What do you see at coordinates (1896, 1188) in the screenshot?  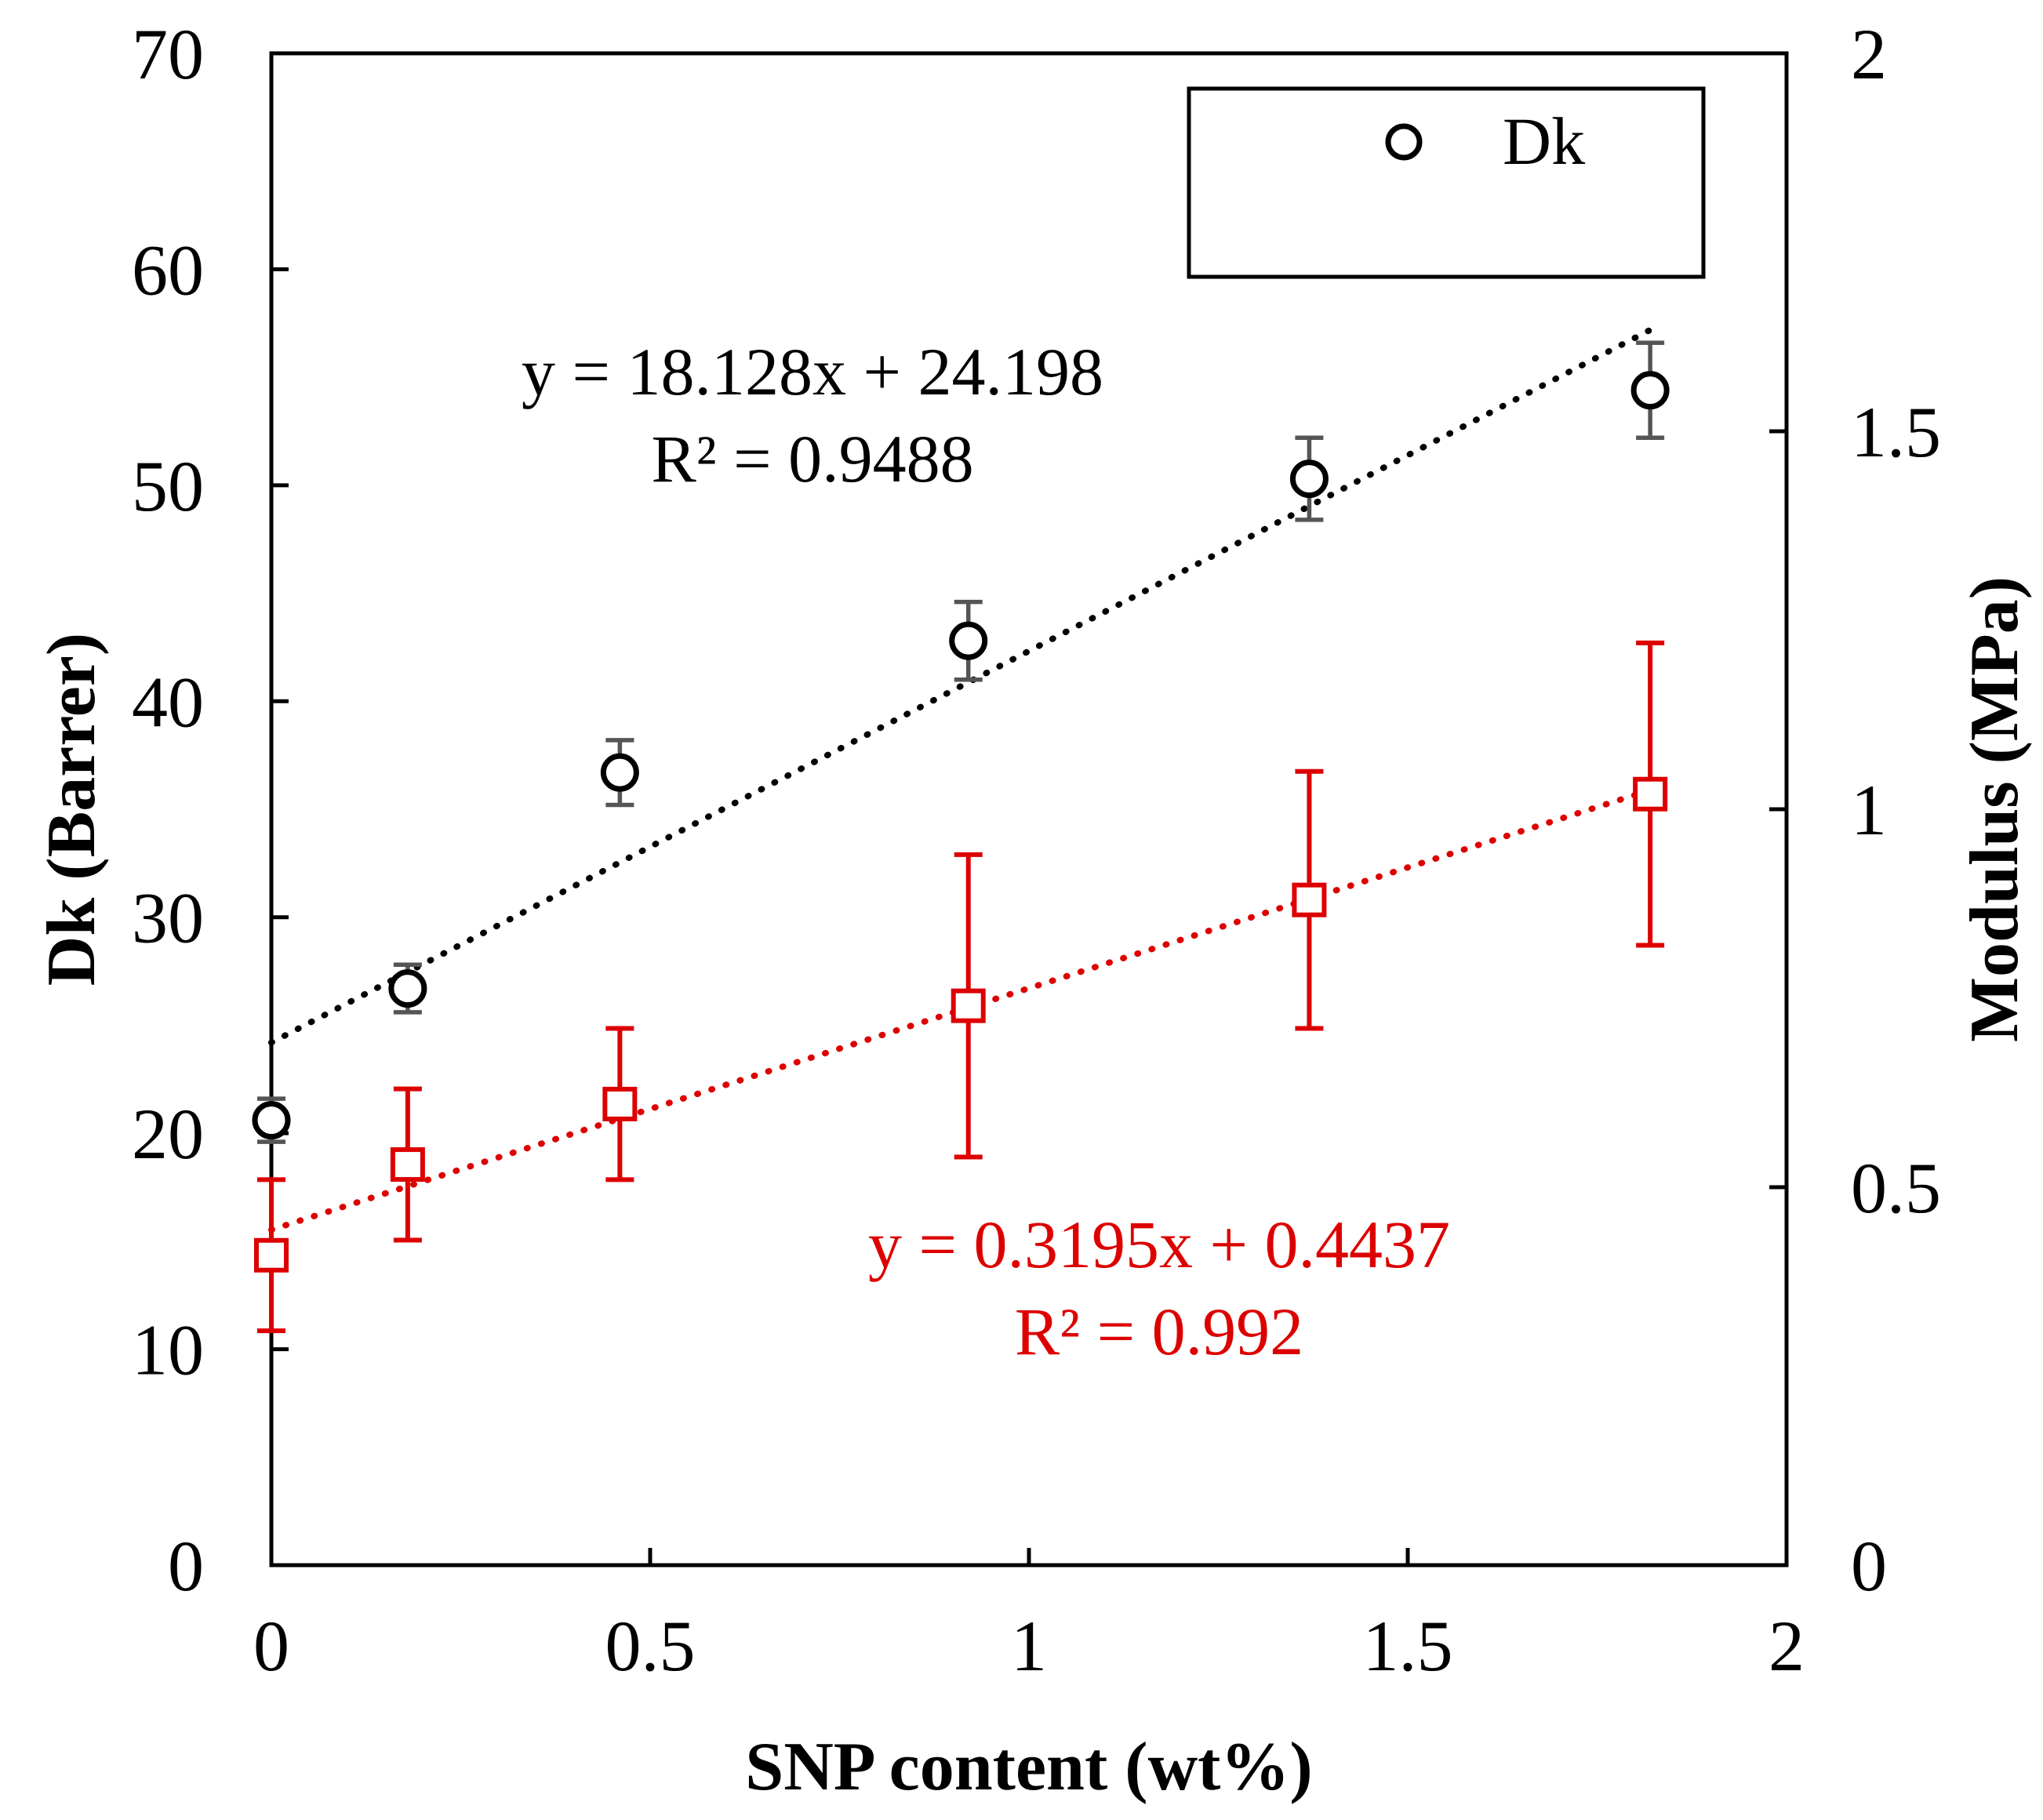 I see `y-right-tick-label: 0.5` at bounding box center [1896, 1188].